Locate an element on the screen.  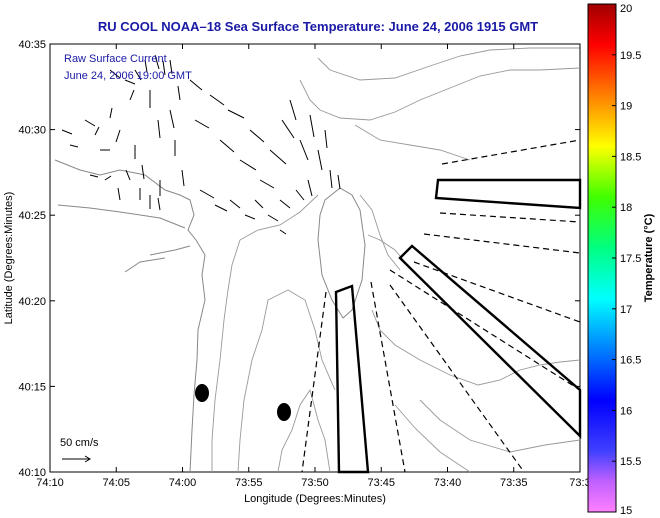
y-tick-label: 40:15 is located at coordinates (32, 387).